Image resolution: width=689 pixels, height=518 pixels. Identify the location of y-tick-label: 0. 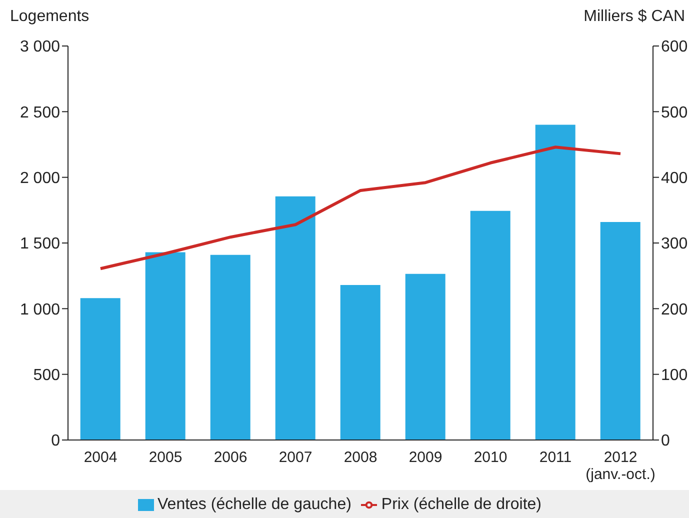
(55, 441).